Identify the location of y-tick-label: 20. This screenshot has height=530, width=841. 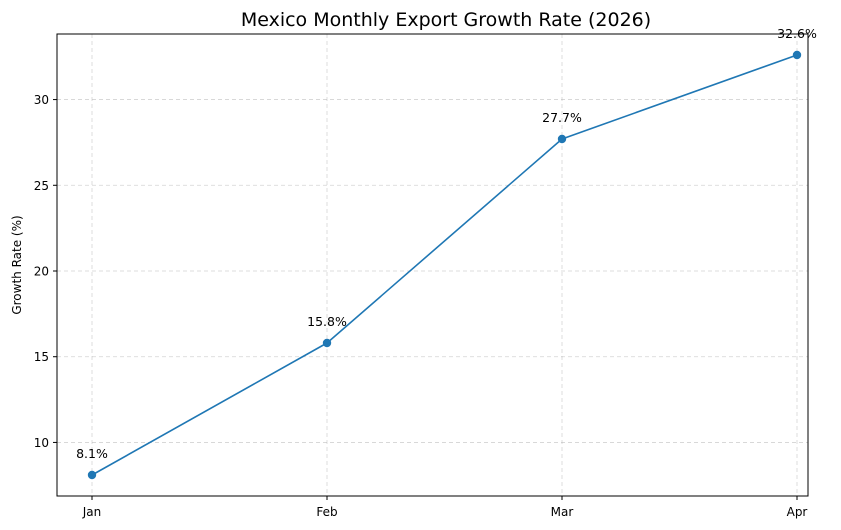
(41, 272).